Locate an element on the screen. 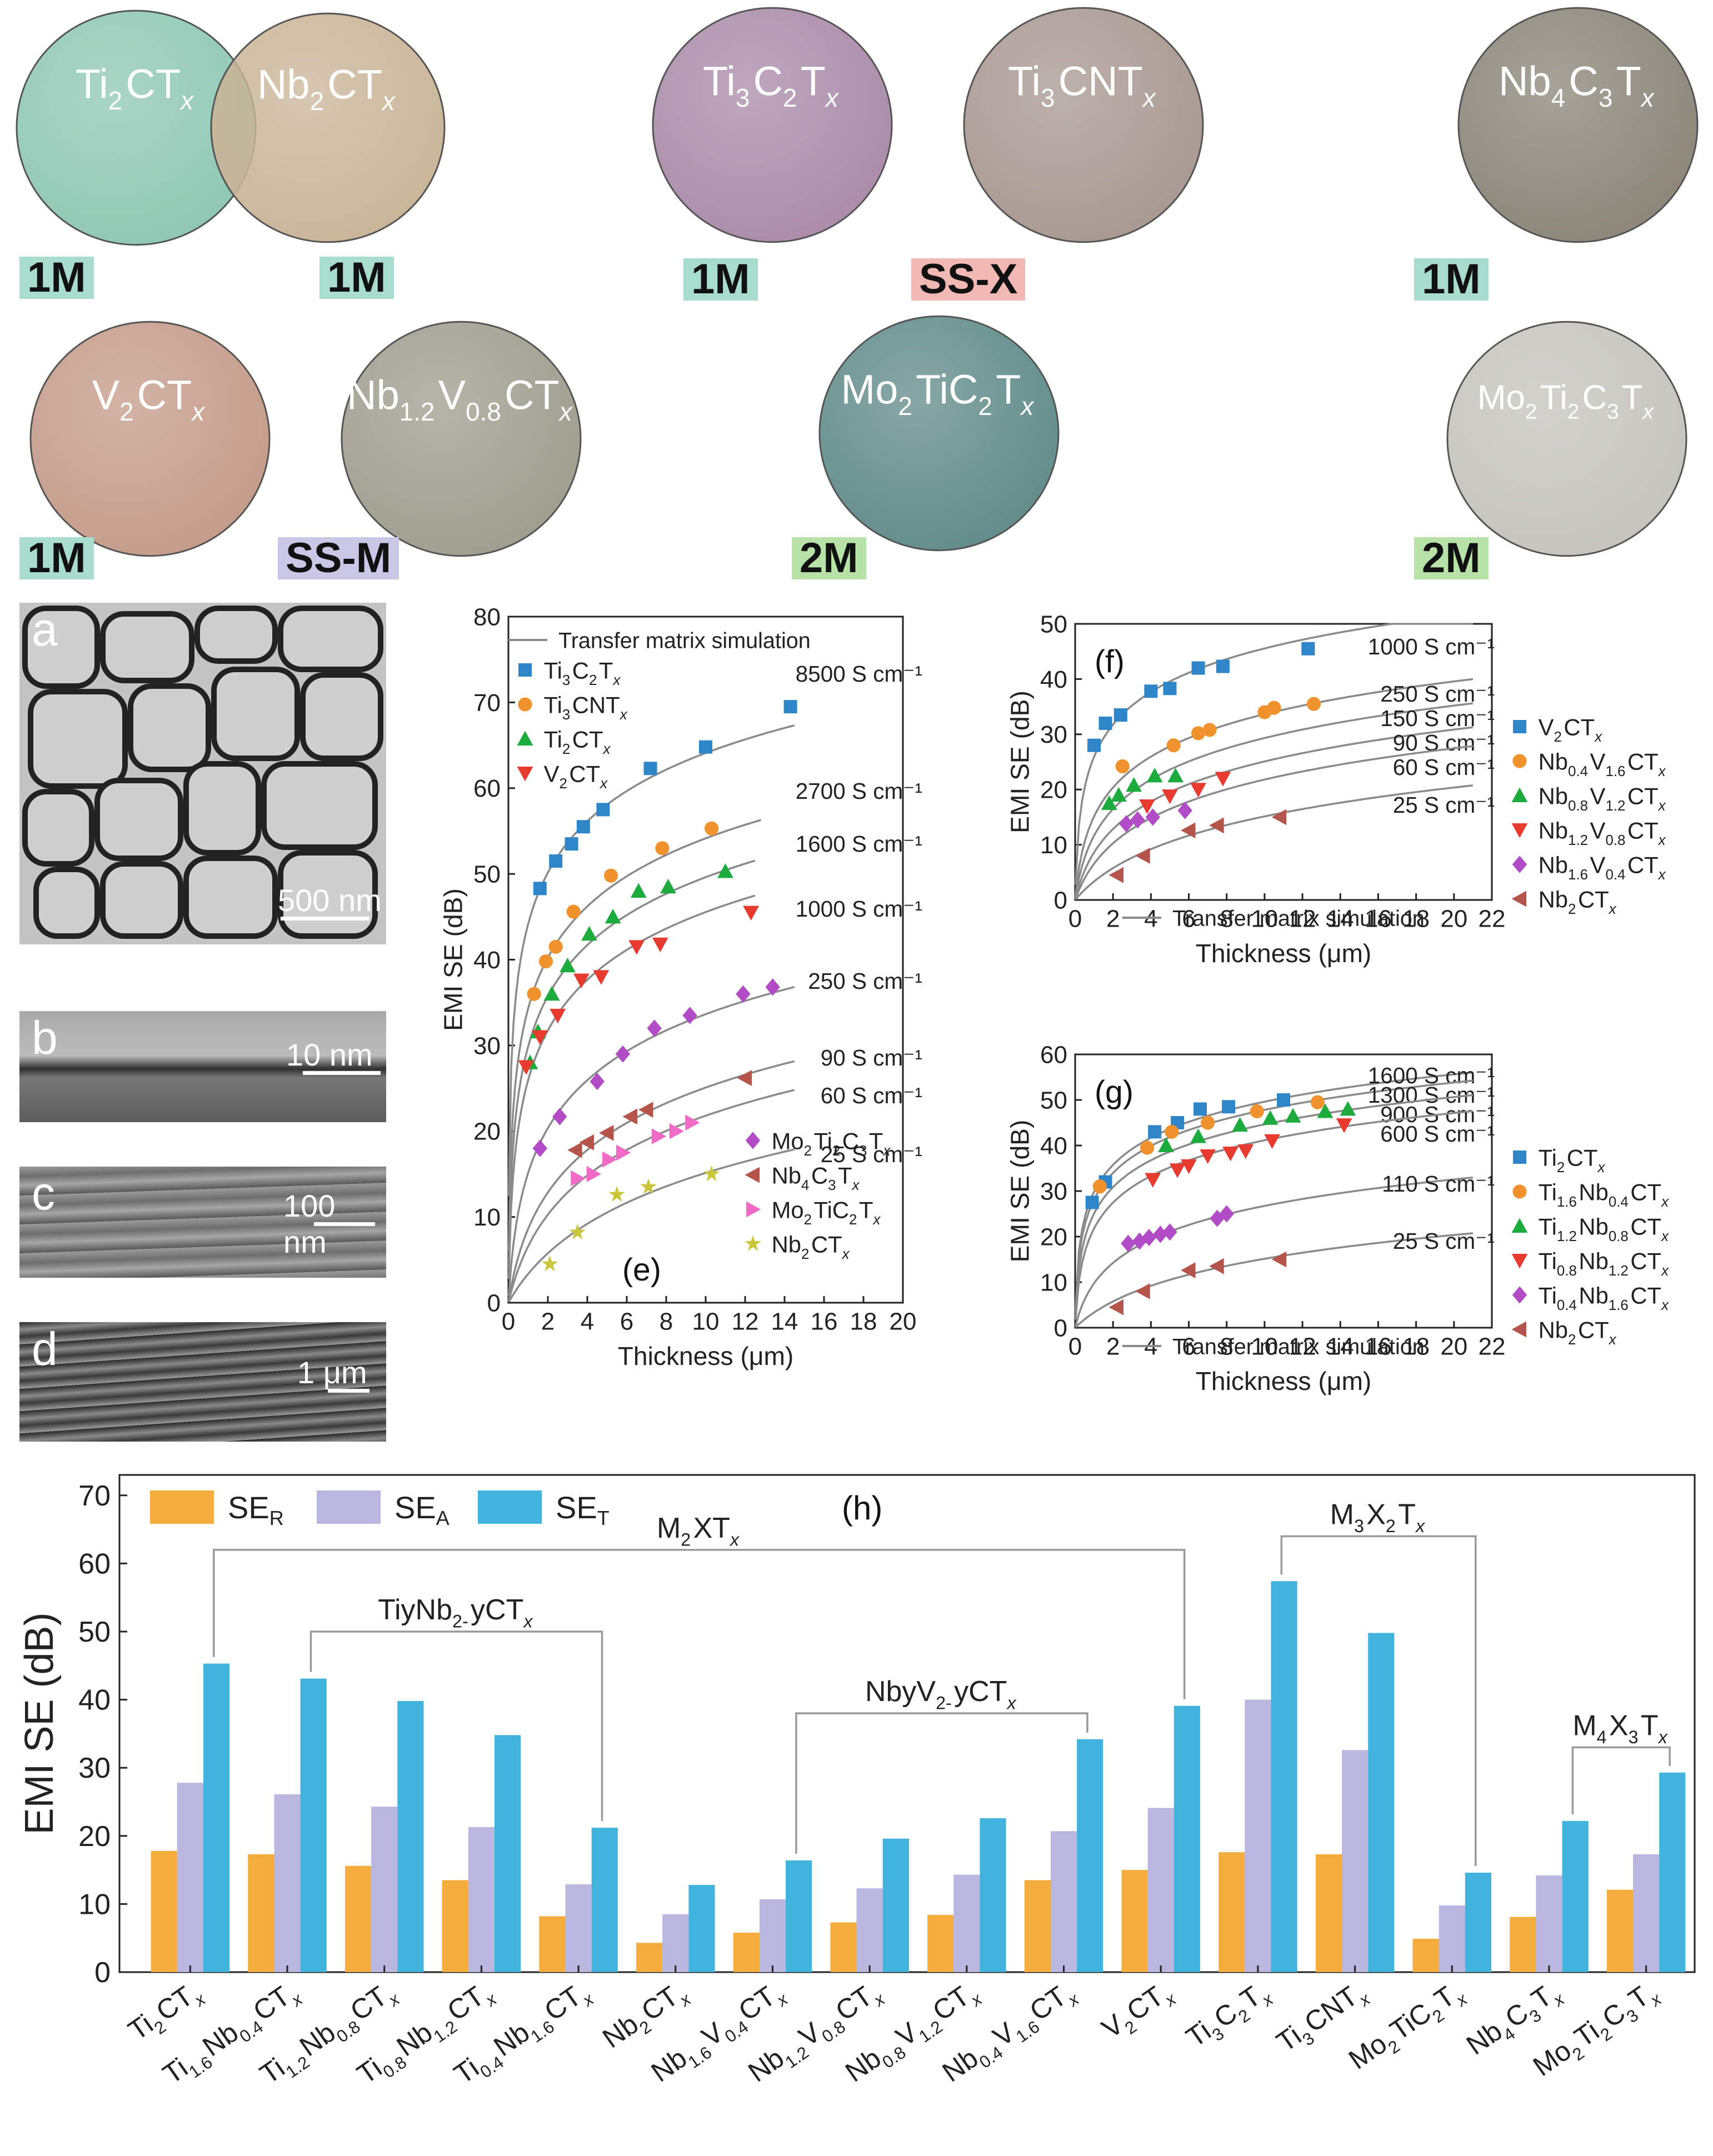 This screenshot has width=1713, height=2156. y-tick-label: 0 is located at coordinates (102, 1973).